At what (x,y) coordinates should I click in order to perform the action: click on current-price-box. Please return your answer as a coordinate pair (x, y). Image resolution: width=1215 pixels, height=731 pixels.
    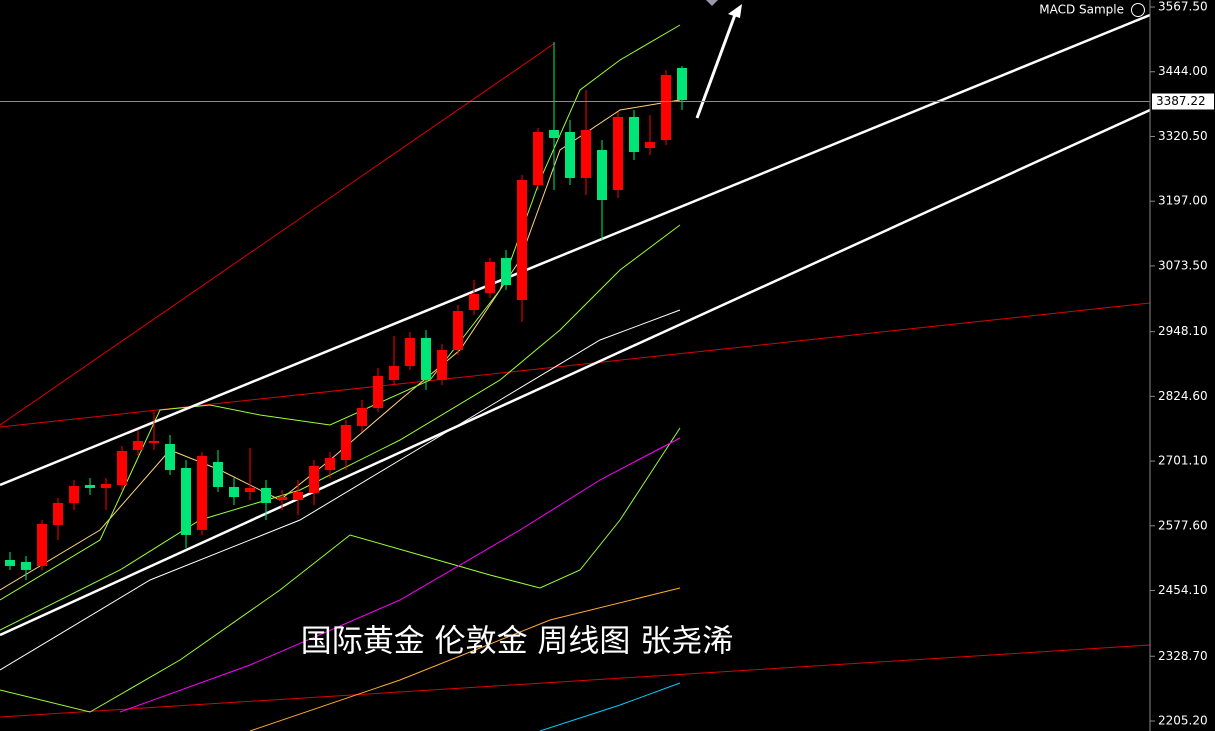
    Looking at the image, I should click on (1183, 101).